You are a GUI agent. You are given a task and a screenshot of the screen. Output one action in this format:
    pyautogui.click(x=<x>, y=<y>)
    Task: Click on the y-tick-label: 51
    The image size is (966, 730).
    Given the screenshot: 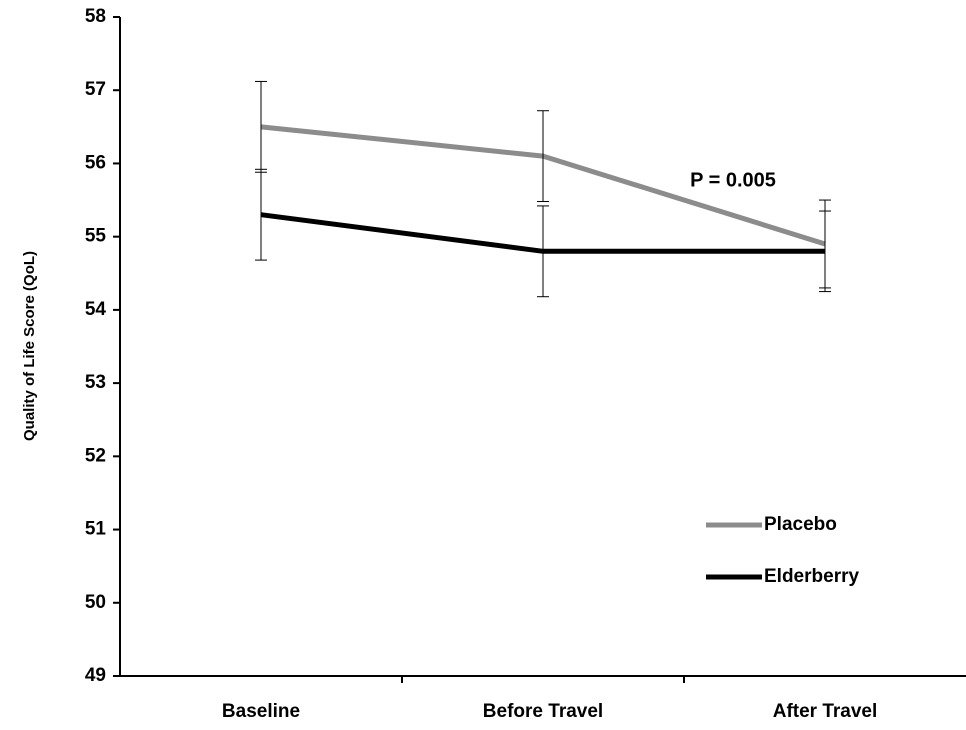 What is the action you would take?
    pyautogui.click(x=96, y=529)
    